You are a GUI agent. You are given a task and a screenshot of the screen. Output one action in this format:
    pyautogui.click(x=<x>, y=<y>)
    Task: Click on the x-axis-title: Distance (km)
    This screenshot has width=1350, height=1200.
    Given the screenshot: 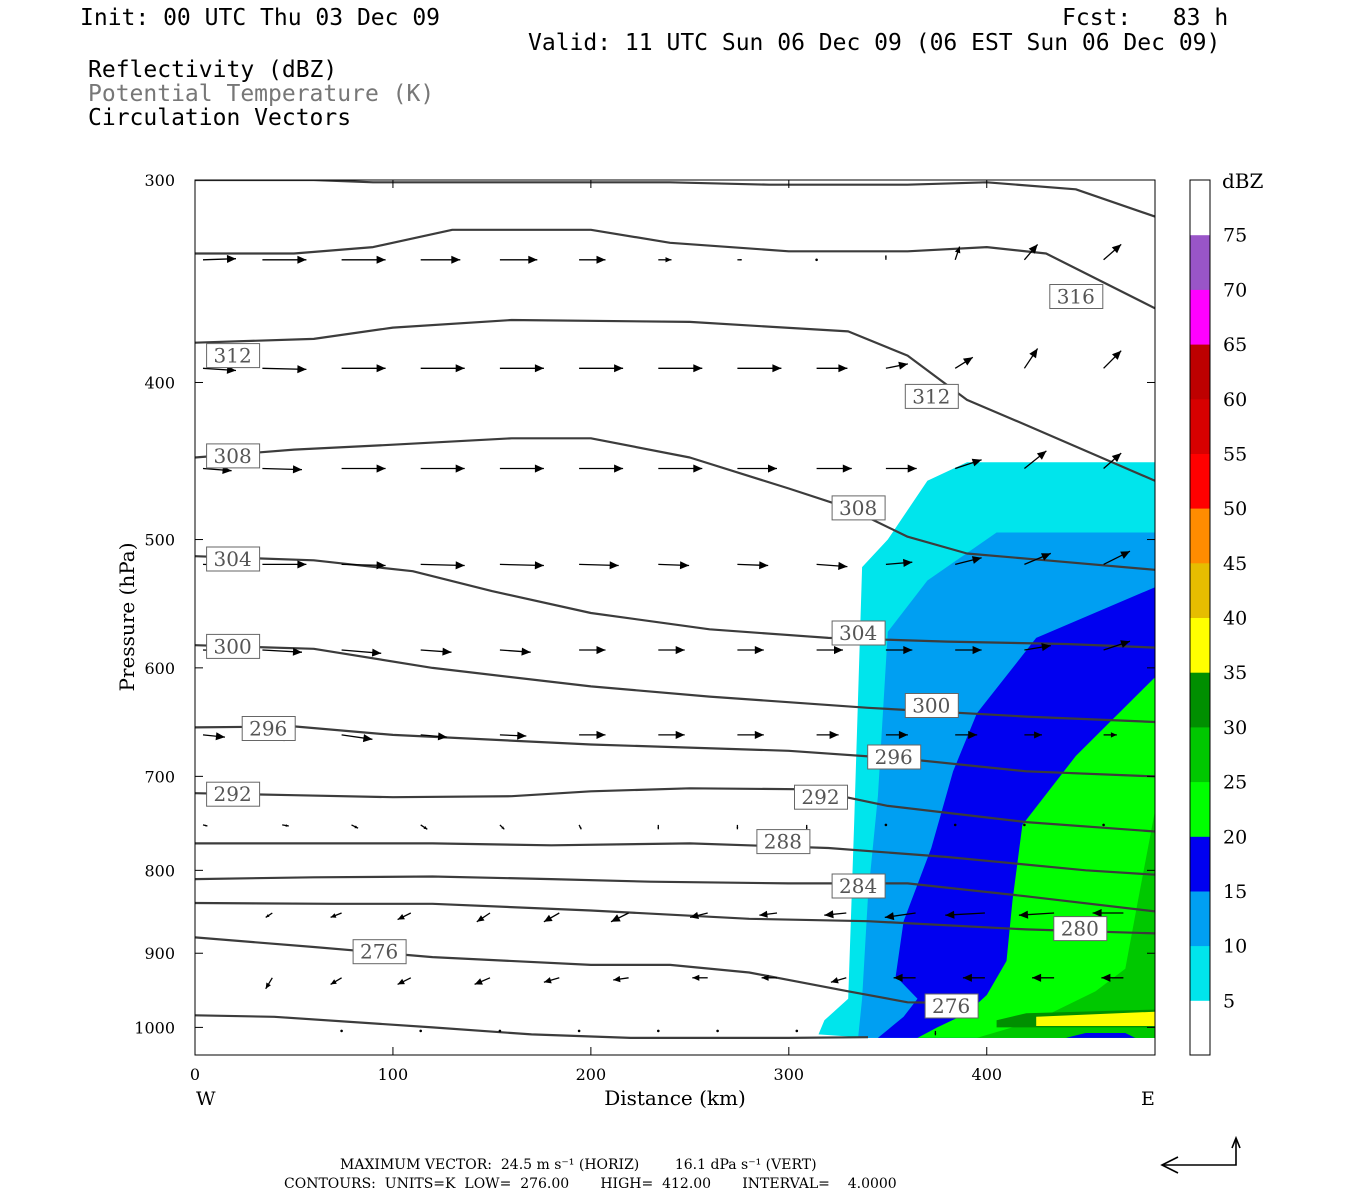 What is the action you would take?
    pyautogui.click(x=675, y=1098)
    